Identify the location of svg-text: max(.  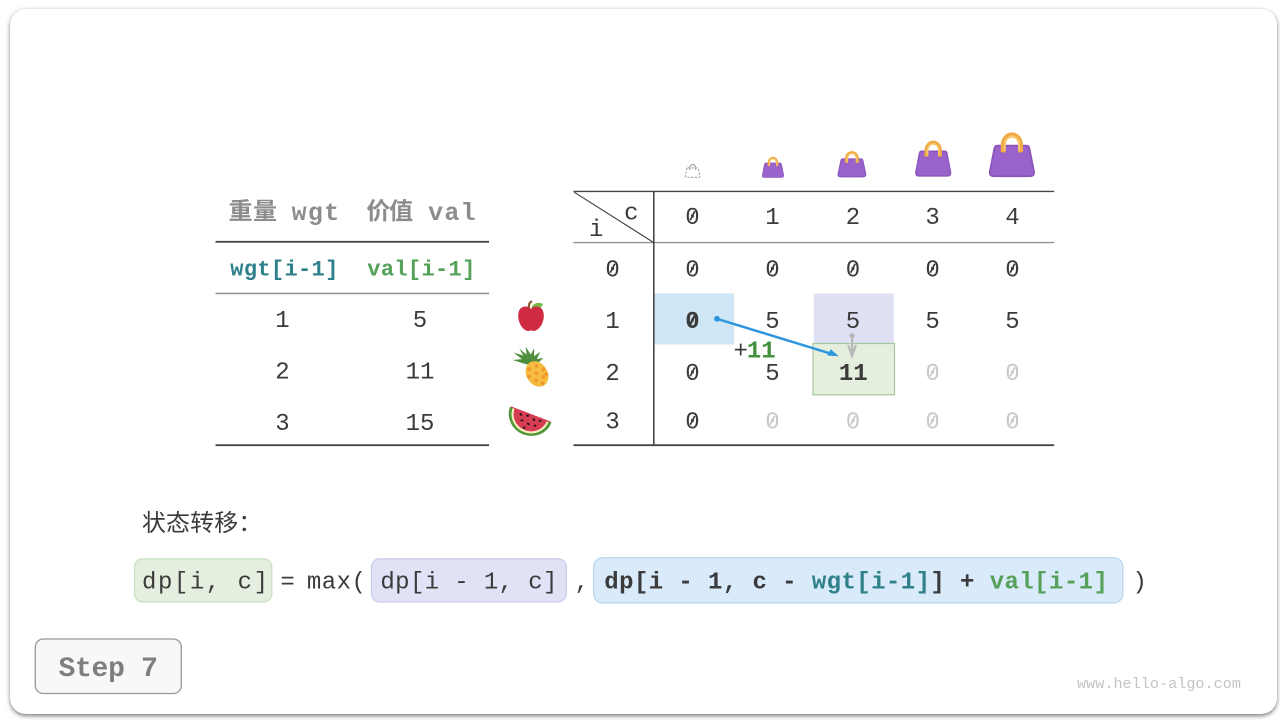
(336, 583).